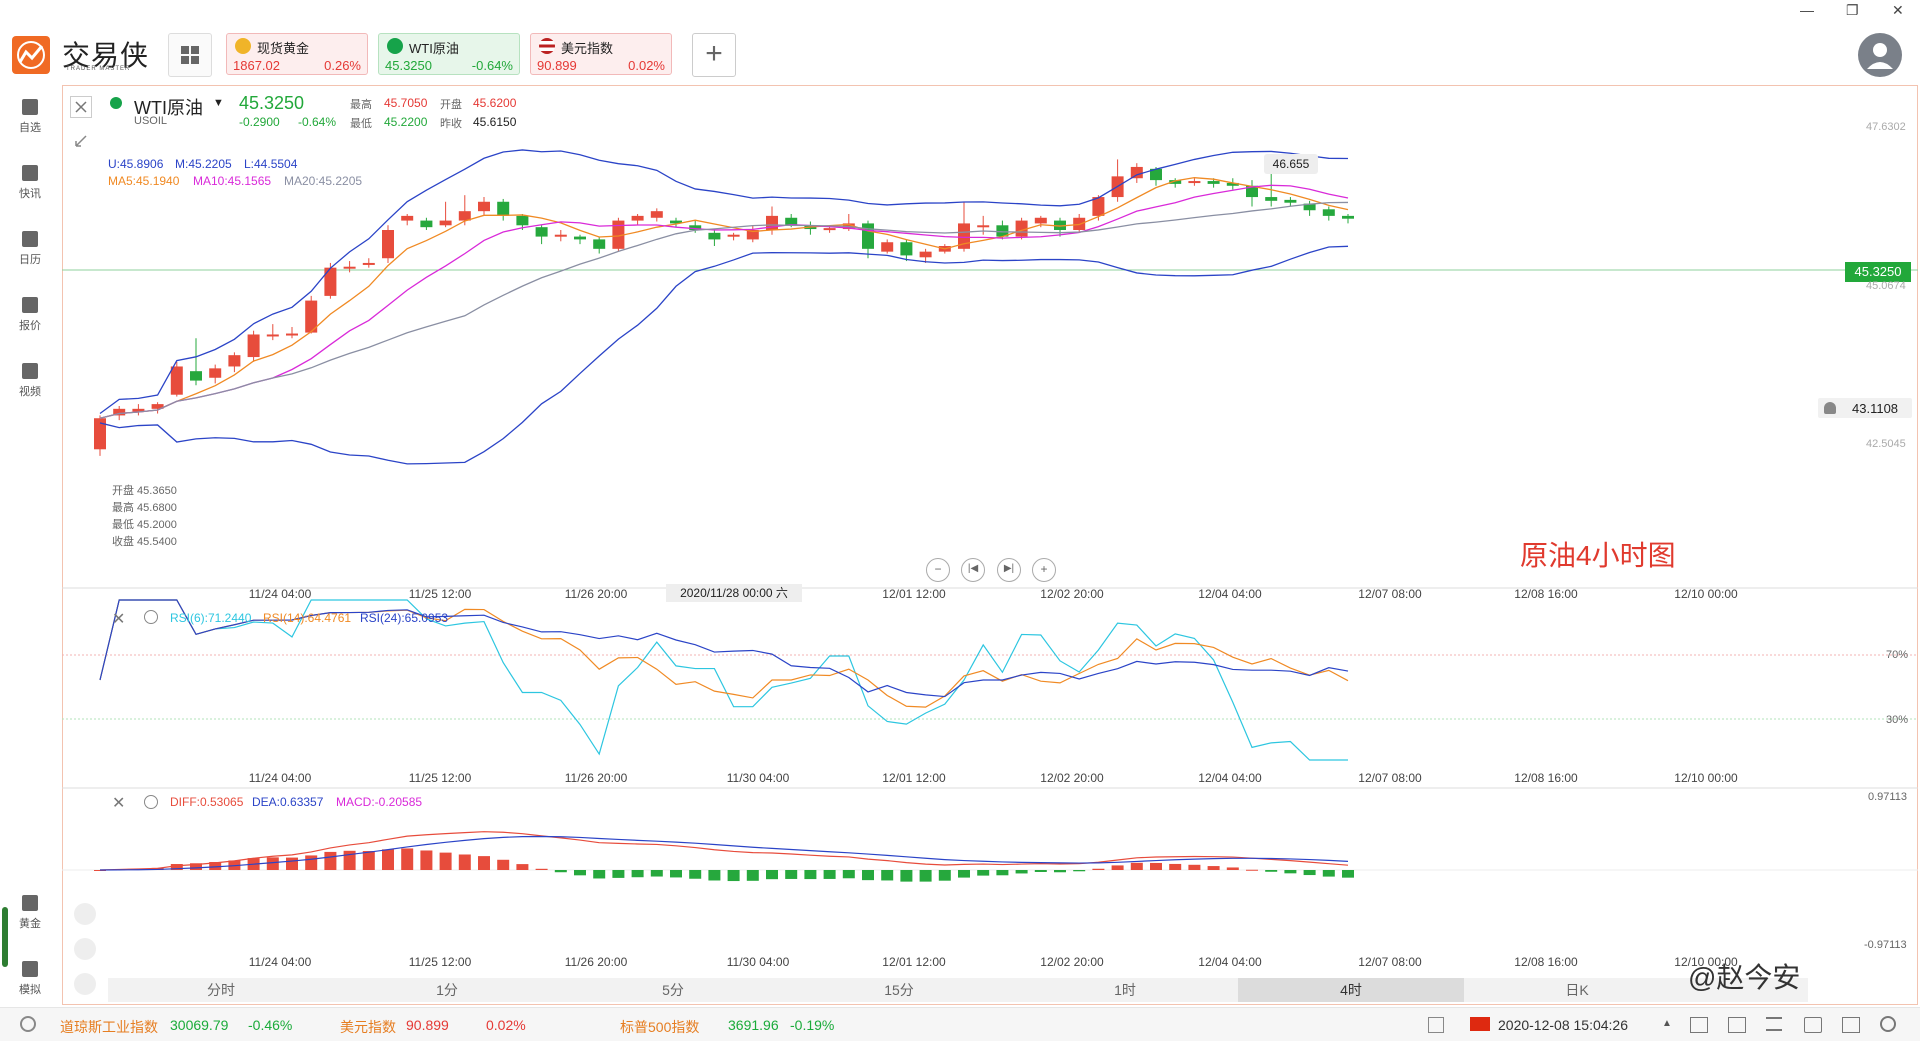  I want to click on sidebar-item-video: 视频, so click(30, 381).